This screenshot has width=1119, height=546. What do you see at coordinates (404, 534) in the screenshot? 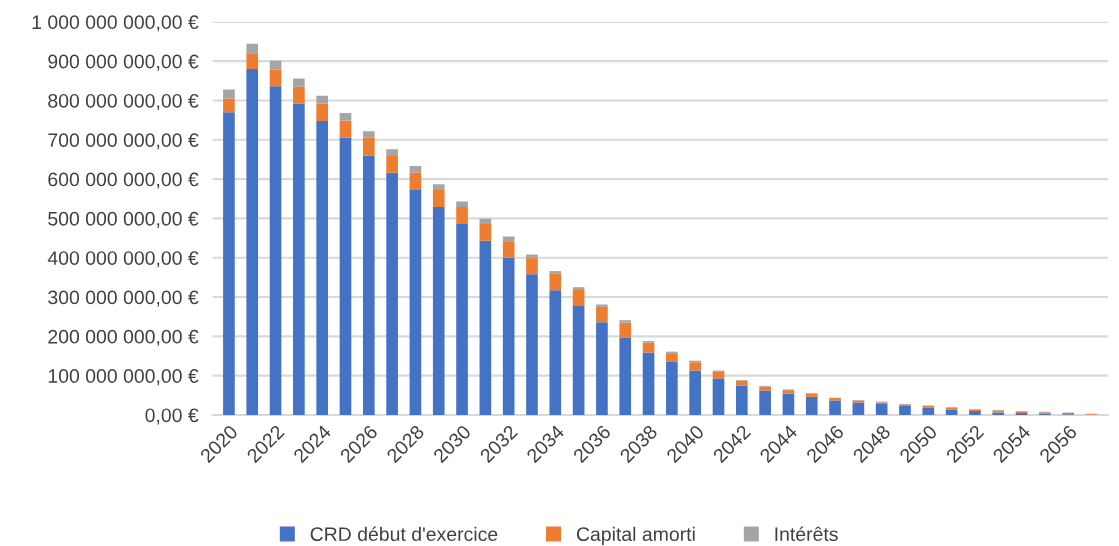
I see `legend-label: CRD début d'exercice` at bounding box center [404, 534].